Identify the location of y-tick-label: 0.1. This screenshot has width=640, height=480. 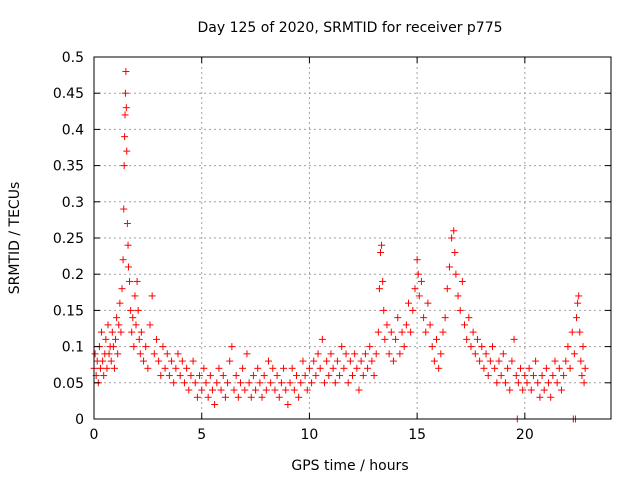
(73, 348).